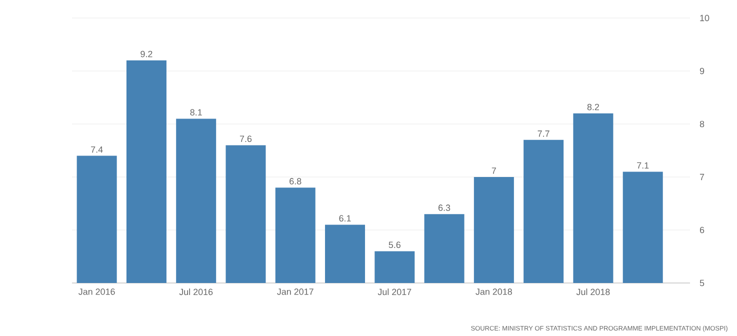  I want to click on y-tick-label: 8, so click(702, 124).